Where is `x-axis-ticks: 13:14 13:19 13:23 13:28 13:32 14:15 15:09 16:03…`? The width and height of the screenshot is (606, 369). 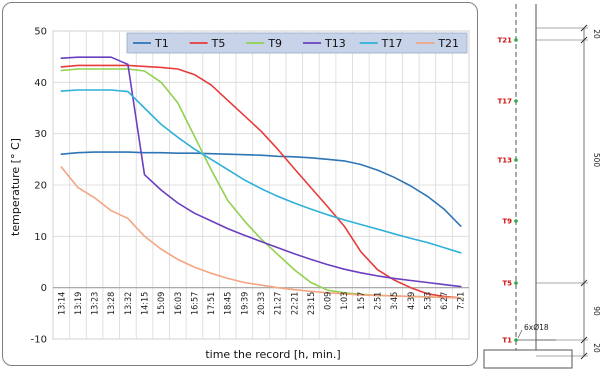
x-axis-ticks: 13:14 13:19 13:23 13:28 13:32 14:15 15:09 16:03… is located at coordinates (261, 303).